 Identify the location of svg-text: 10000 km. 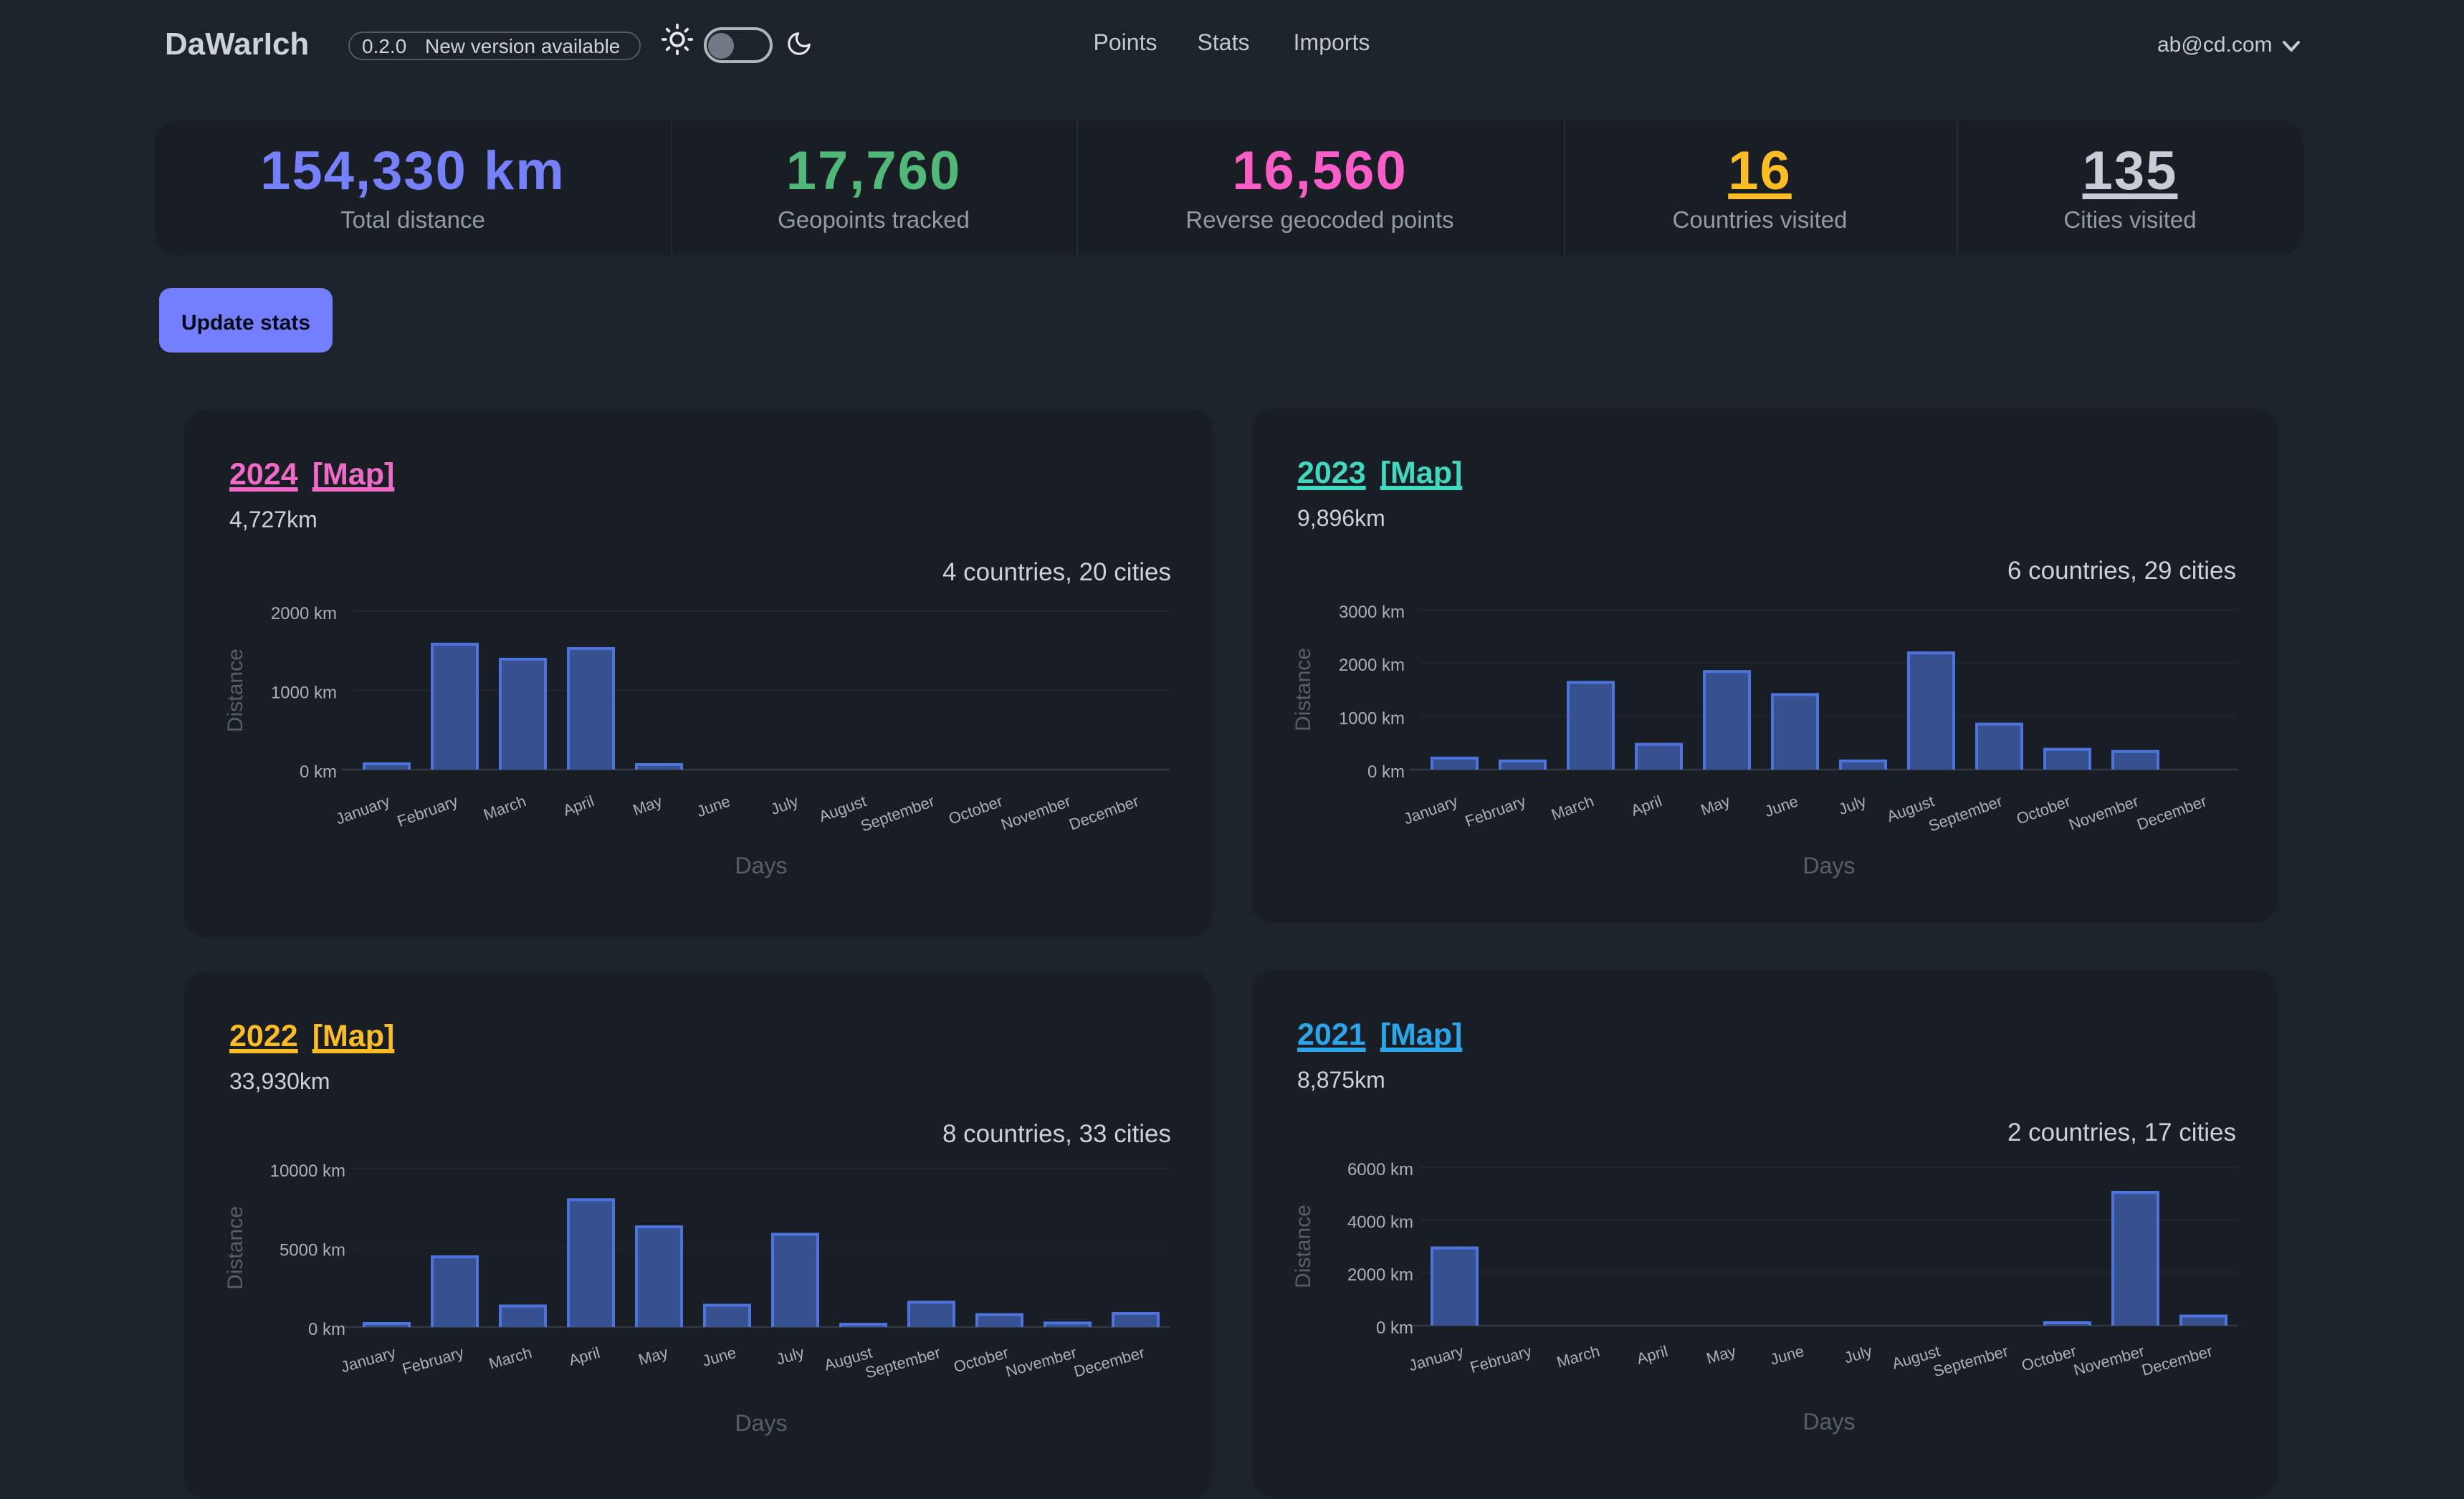
(307, 1171).